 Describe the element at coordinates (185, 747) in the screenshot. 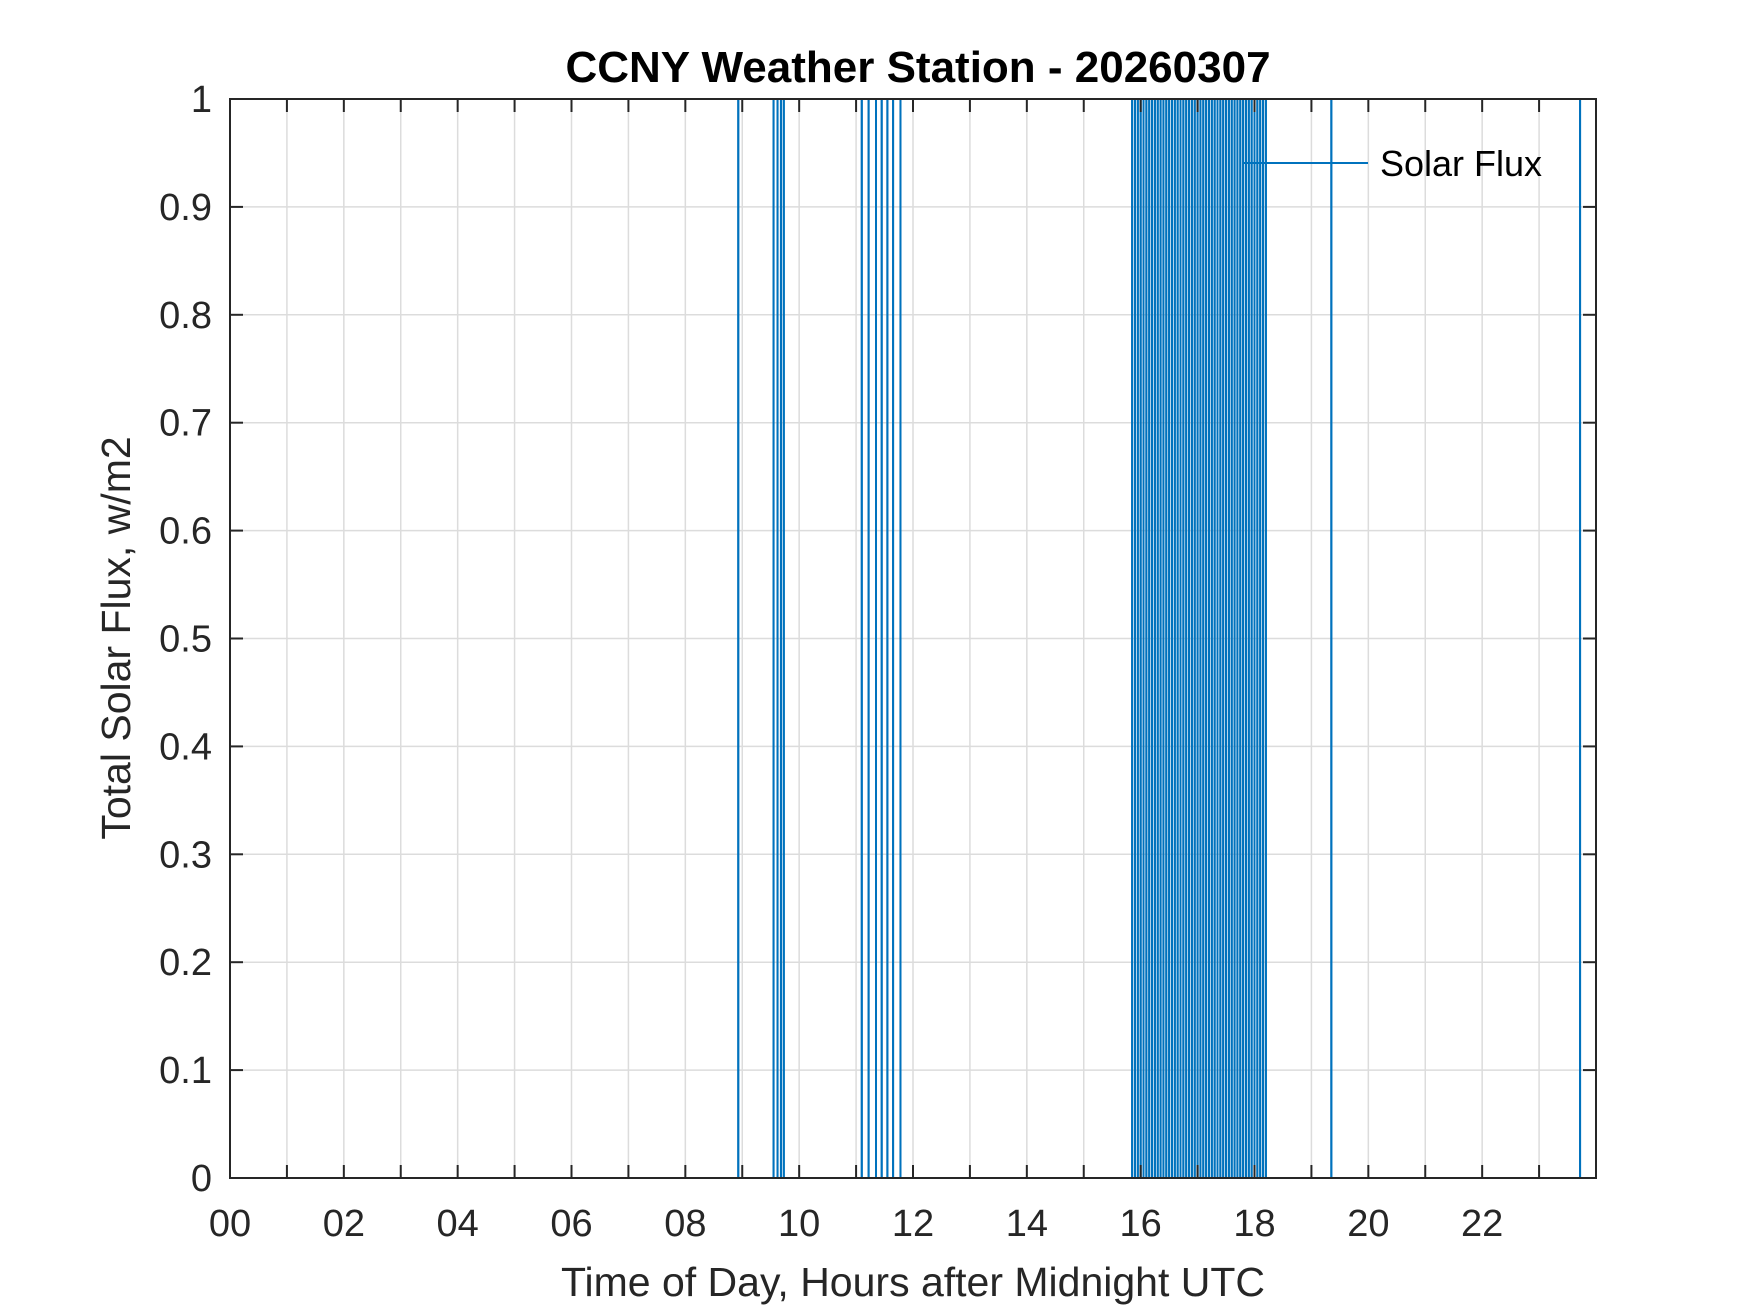

I see `y-tick-label: 0.4` at that location.